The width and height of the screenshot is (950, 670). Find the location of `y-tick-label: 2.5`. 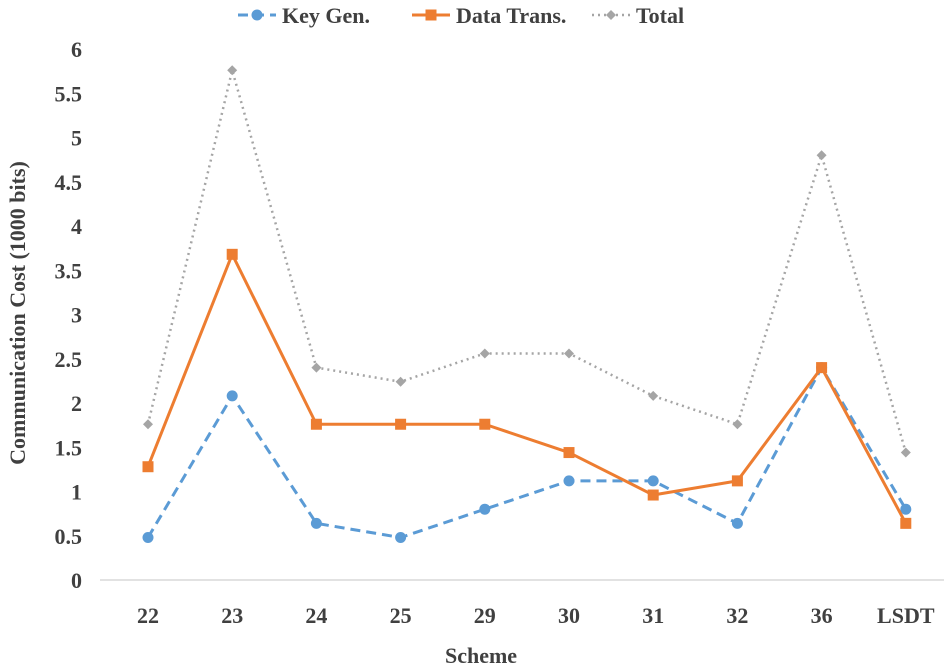

y-tick-label: 2.5 is located at coordinates (69, 359).